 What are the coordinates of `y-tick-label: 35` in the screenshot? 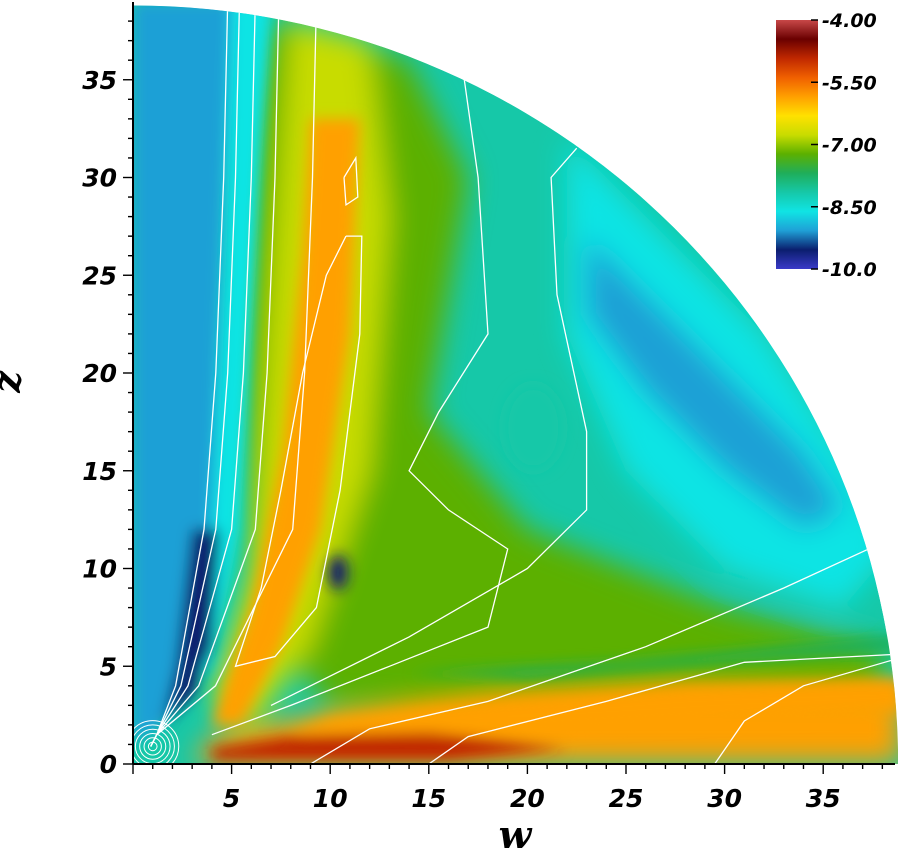 It's located at (99, 80).